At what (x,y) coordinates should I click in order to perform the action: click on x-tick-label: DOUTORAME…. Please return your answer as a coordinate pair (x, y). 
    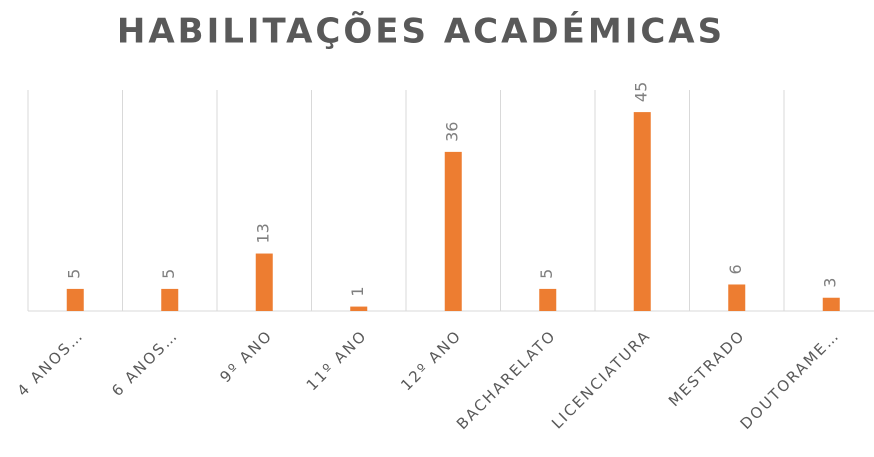
    Looking at the image, I should click on (790, 379).